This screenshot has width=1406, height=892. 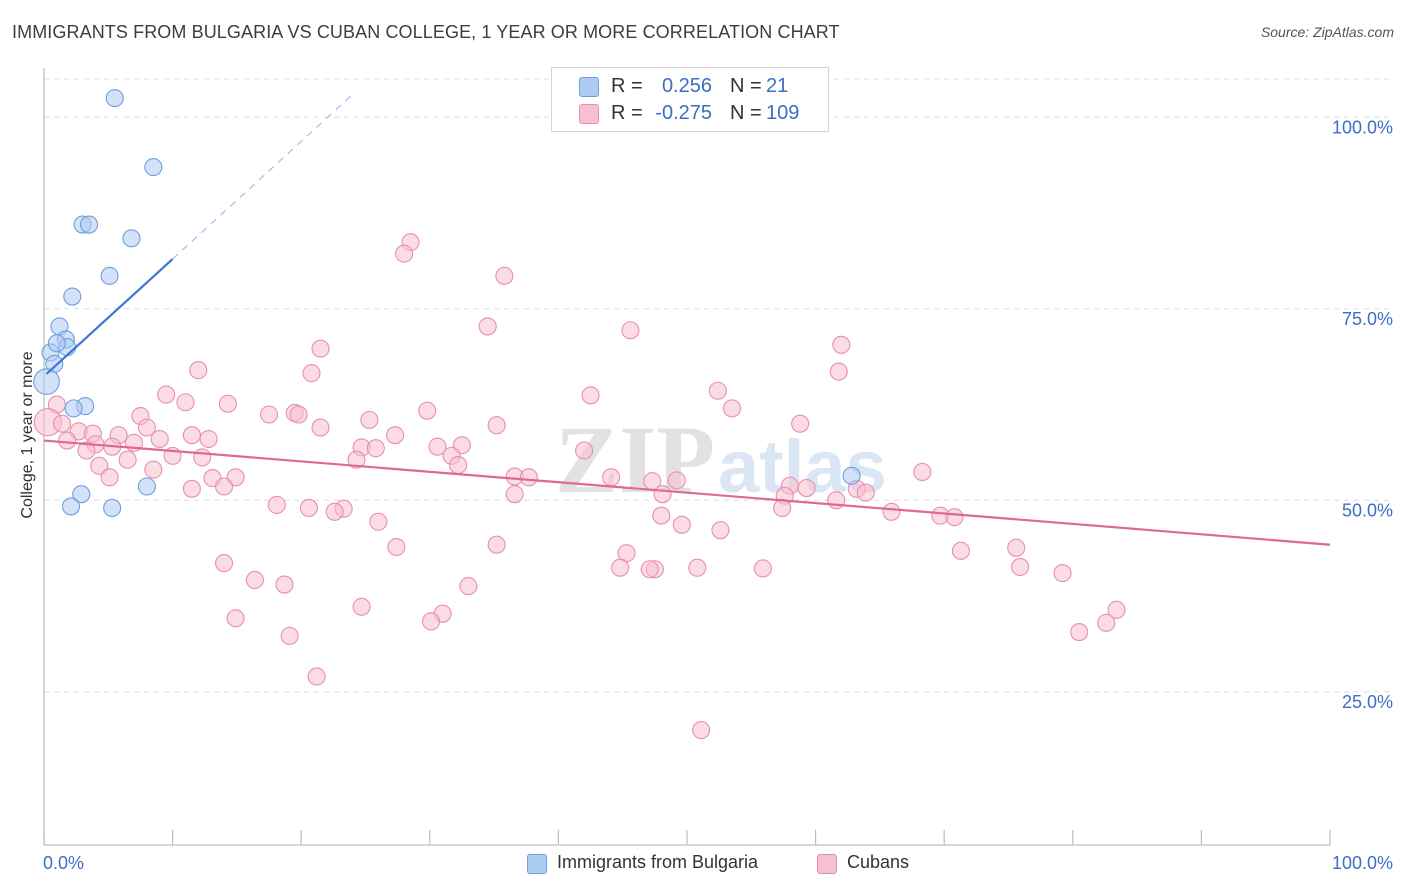 What do you see at coordinates (28, 440) in the screenshot?
I see `y-axis-label-wrap: College, 1 year or more` at bounding box center [28, 440].